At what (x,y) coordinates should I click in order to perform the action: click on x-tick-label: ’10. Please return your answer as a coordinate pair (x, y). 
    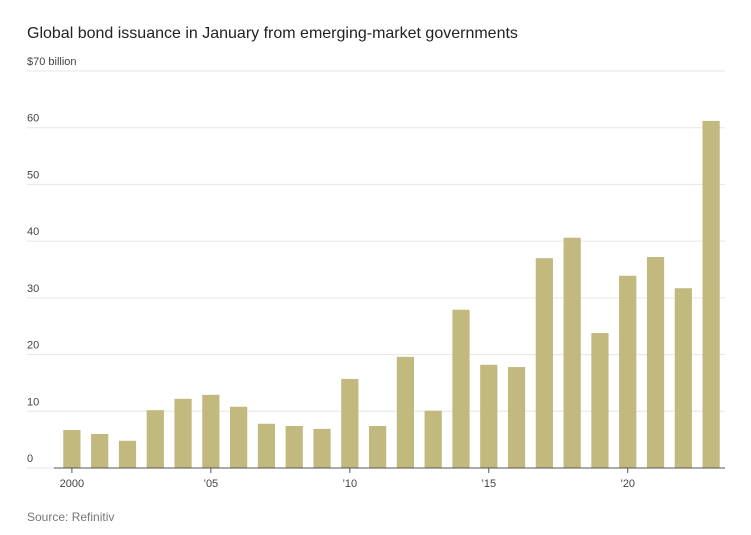
    Looking at the image, I should click on (349, 484).